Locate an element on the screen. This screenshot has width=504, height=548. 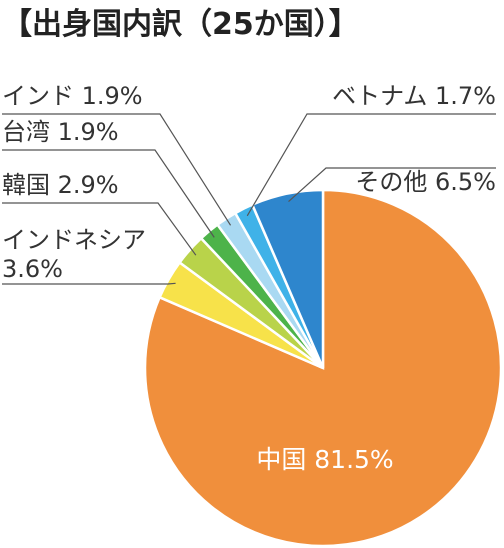
slice-0-label: 中国 81.5% is located at coordinates (324, 459).